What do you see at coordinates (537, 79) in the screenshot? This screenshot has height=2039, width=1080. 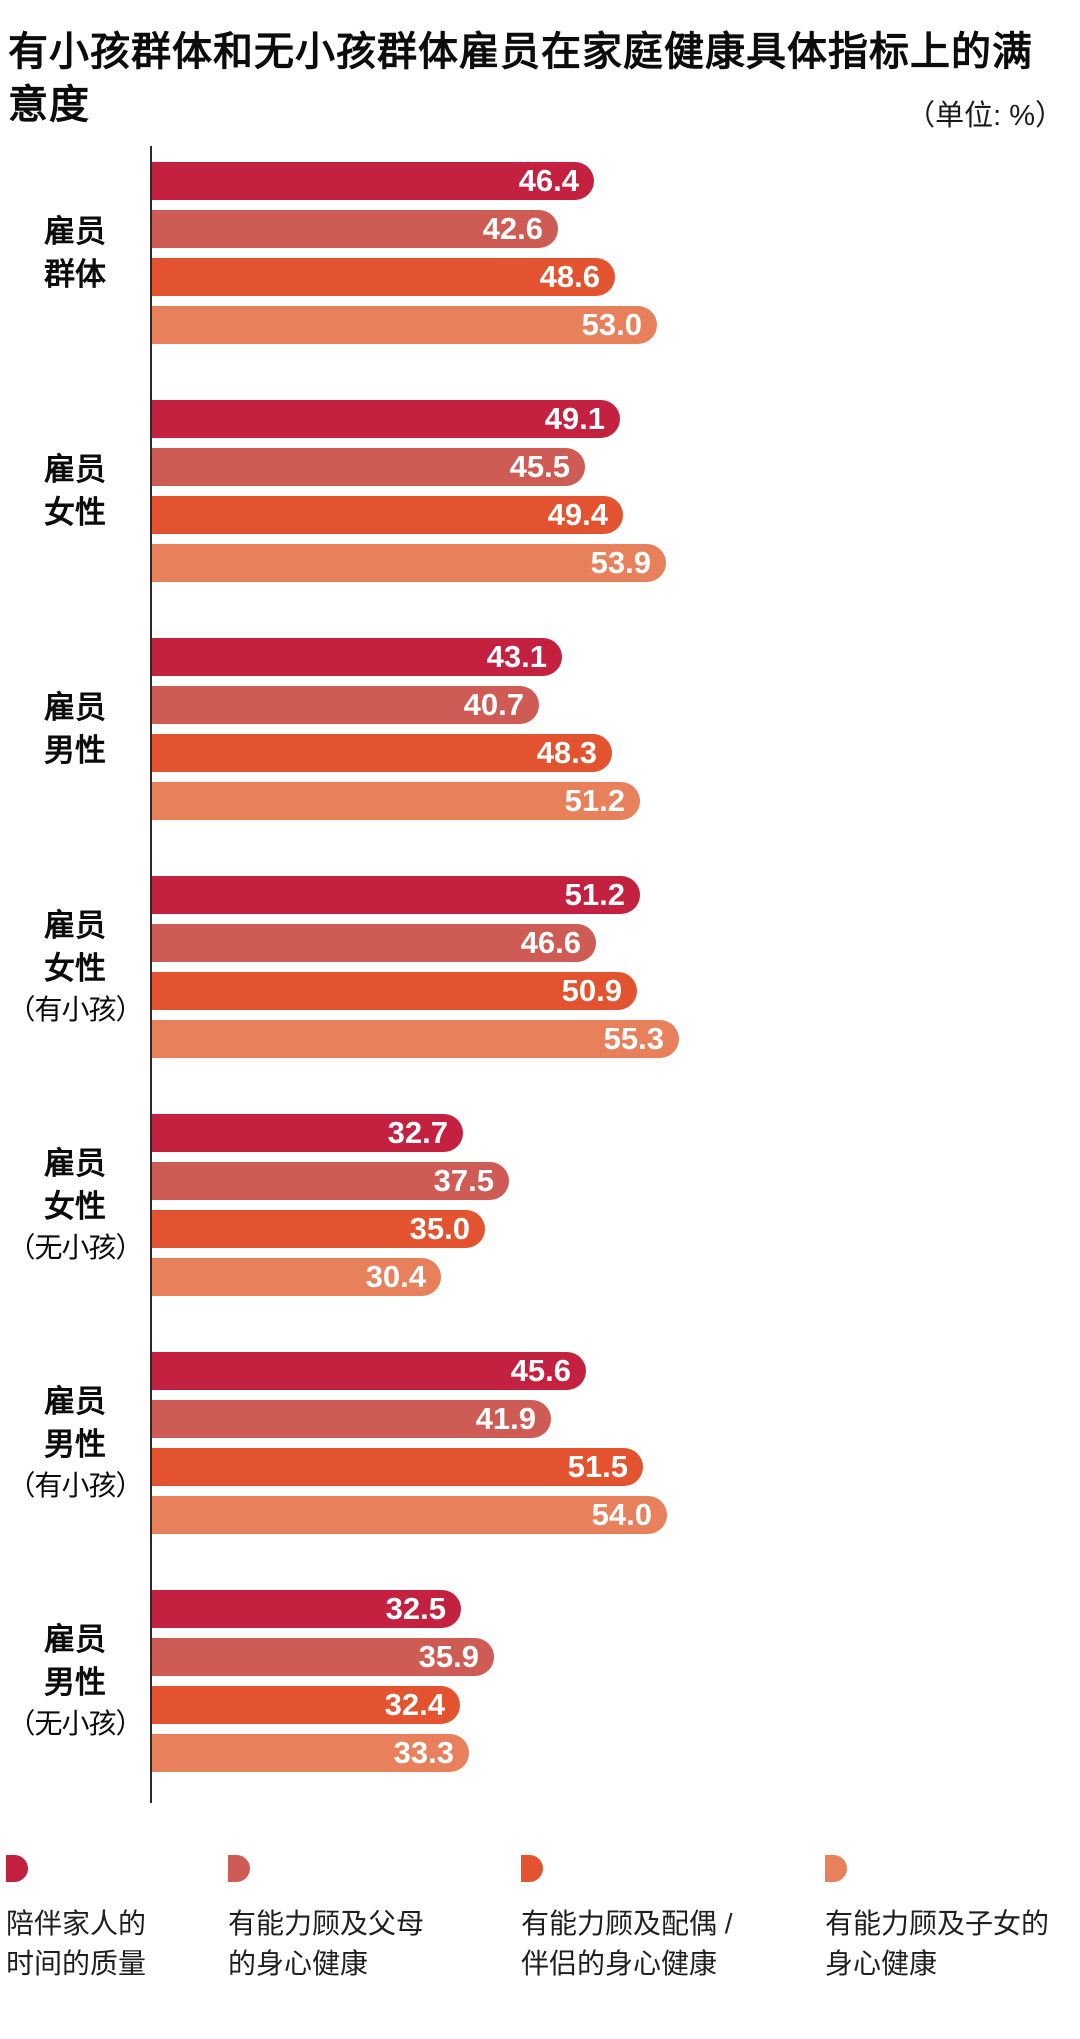 I see `chart-title: 有小孩群体和无小孩群体雇员在家庭健康具体指标上的满 意度` at bounding box center [537, 79].